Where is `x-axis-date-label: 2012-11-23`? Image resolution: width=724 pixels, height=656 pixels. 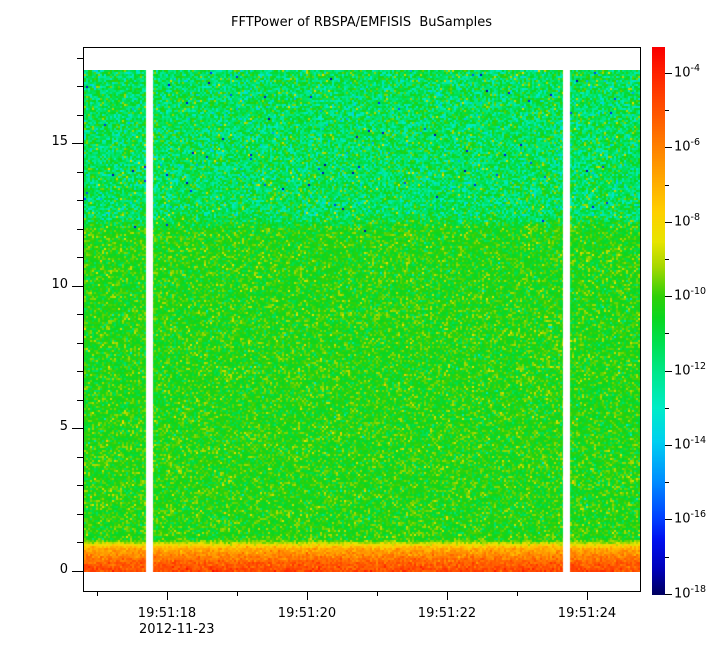 x-axis-date-label: 2012-11-23 is located at coordinates (177, 629).